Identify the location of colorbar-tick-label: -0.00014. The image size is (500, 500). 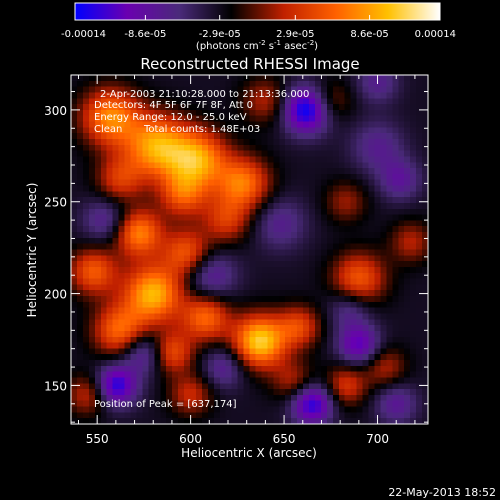
(83, 34).